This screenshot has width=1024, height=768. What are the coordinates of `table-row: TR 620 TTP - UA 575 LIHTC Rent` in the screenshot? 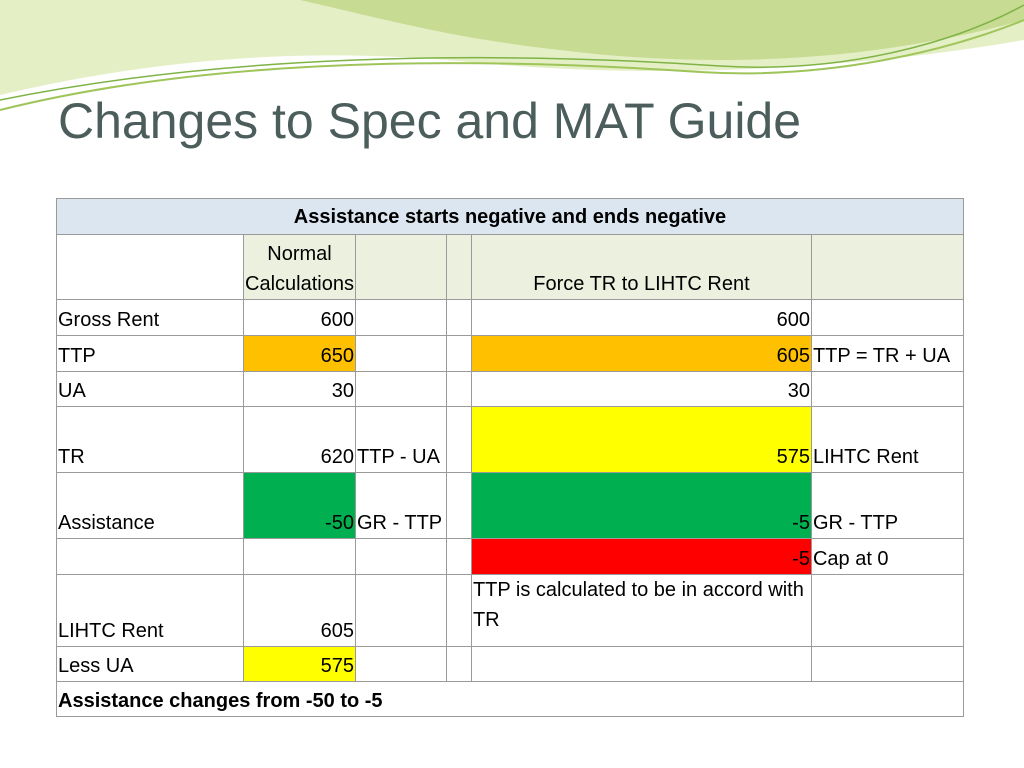 It's located at (510, 439).